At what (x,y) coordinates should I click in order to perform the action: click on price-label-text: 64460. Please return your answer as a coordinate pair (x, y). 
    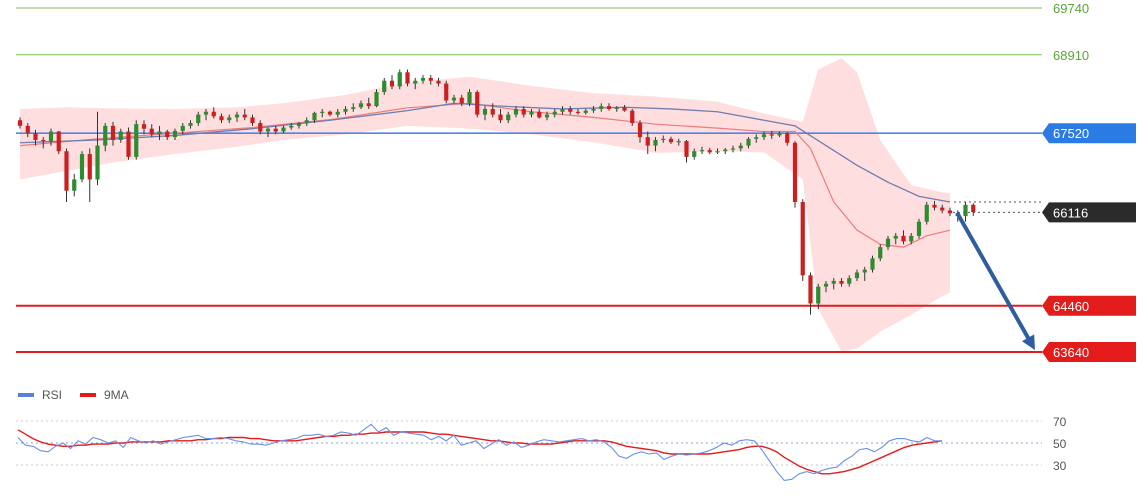
    Looking at the image, I should click on (1071, 306).